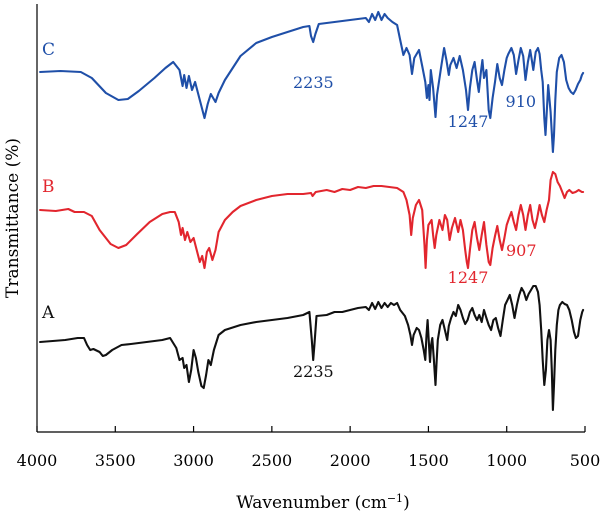  What do you see at coordinates (350, 460) in the screenshot?
I see `x-tick-label: 2000` at bounding box center [350, 460].